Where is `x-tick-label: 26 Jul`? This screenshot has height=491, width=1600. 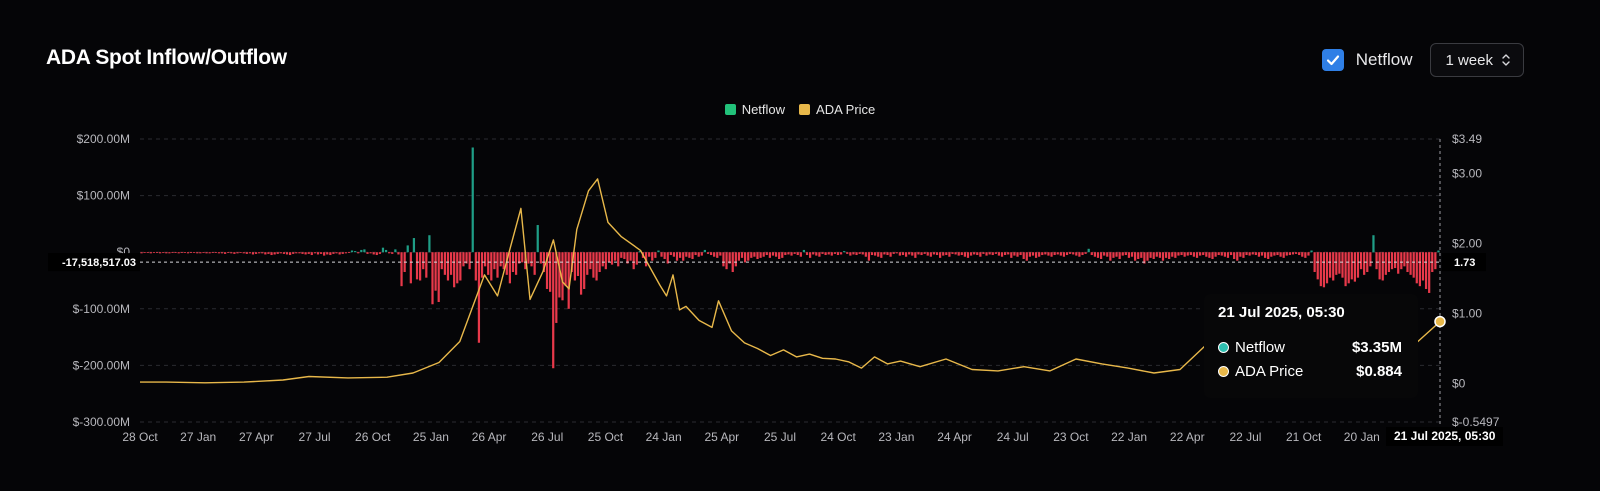
x-tick-label: 26 Jul is located at coordinates (547, 437).